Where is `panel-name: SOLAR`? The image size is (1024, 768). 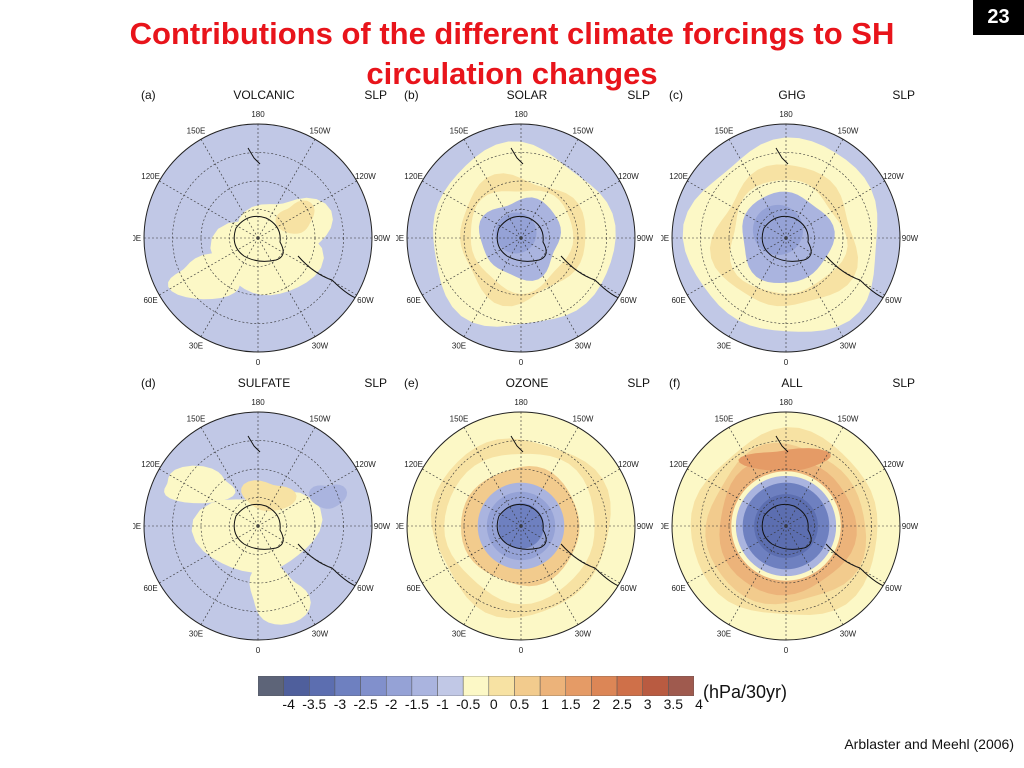
panel-name: SOLAR is located at coordinates (527, 95).